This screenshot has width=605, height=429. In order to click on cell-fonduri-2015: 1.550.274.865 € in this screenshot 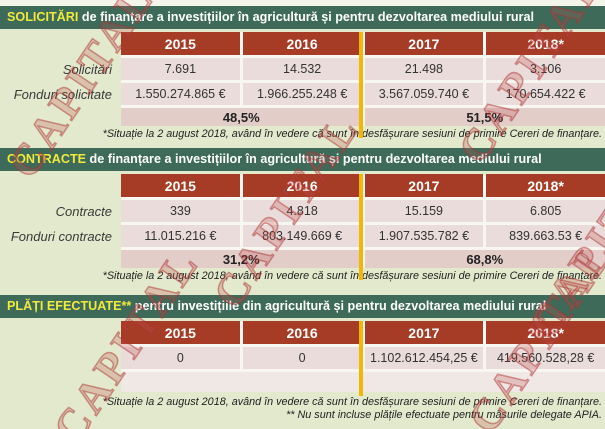, I will do `click(180, 94)`.